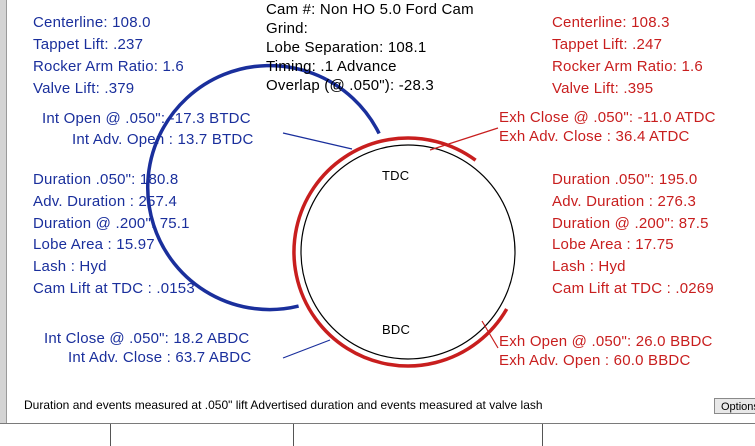 The image size is (755, 446). I want to click on base-circle, so click(408, 252).